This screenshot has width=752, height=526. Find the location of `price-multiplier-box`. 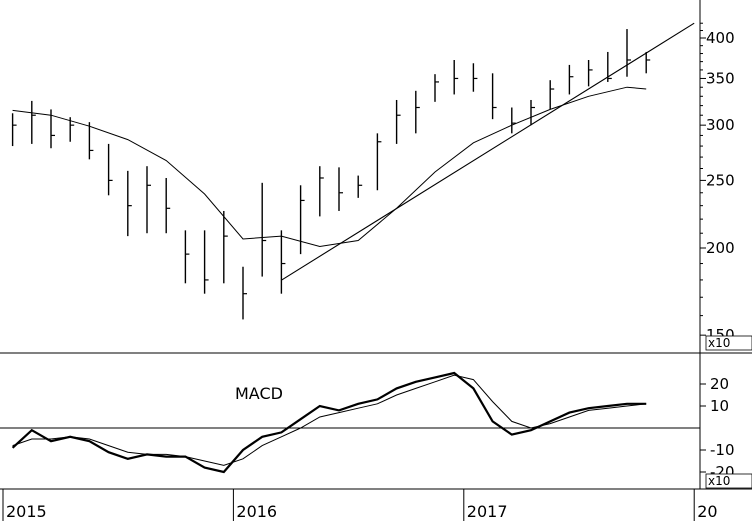

price-multiplier-box is located at coordinates (728, 343).